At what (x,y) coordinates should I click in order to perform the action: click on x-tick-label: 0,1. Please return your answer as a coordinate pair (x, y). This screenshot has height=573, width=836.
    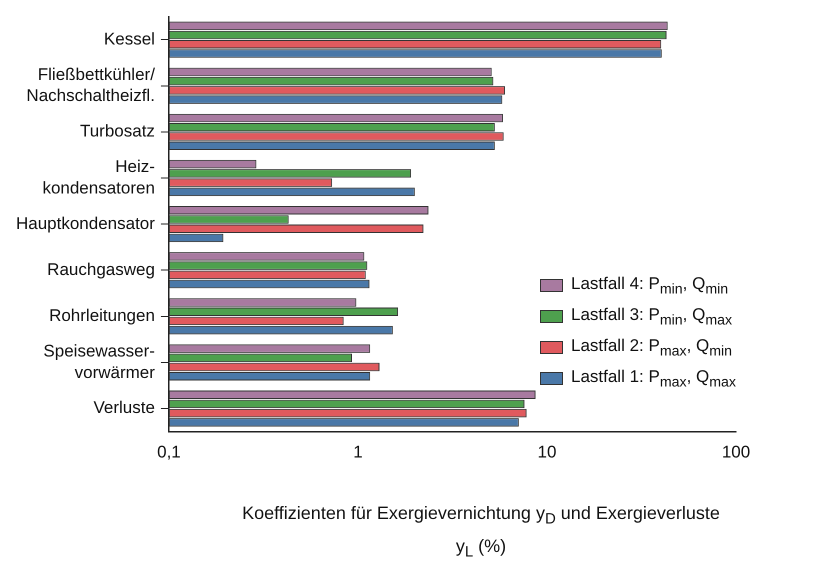
    Looking at the image, I should click on (169, 452).